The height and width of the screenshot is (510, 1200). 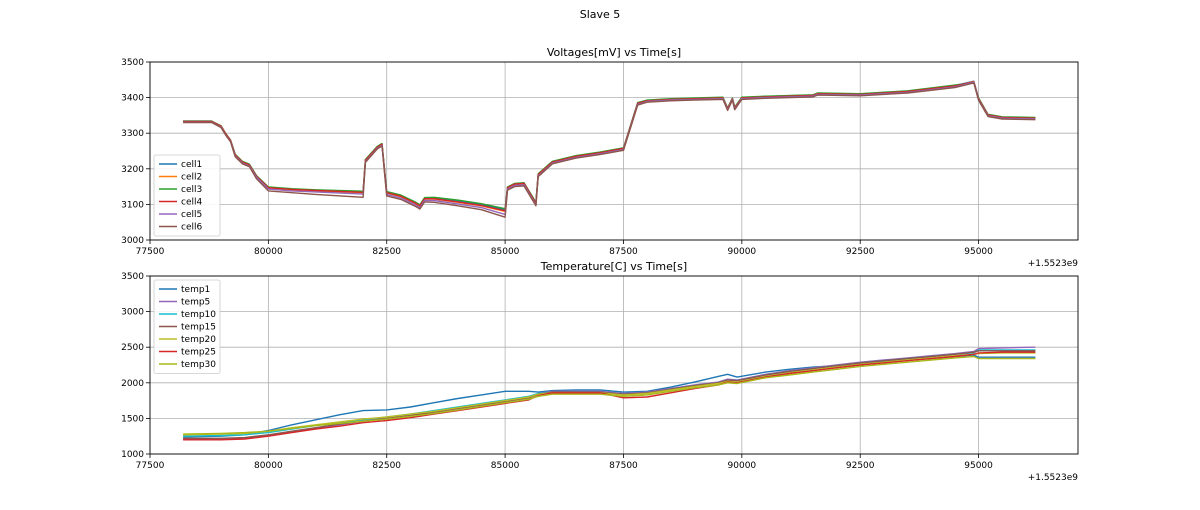 What do you see at coordinates (191, 165) in the screenshot?
I see `legend-label-cell1: cell1` at bounding box center [191, 165].